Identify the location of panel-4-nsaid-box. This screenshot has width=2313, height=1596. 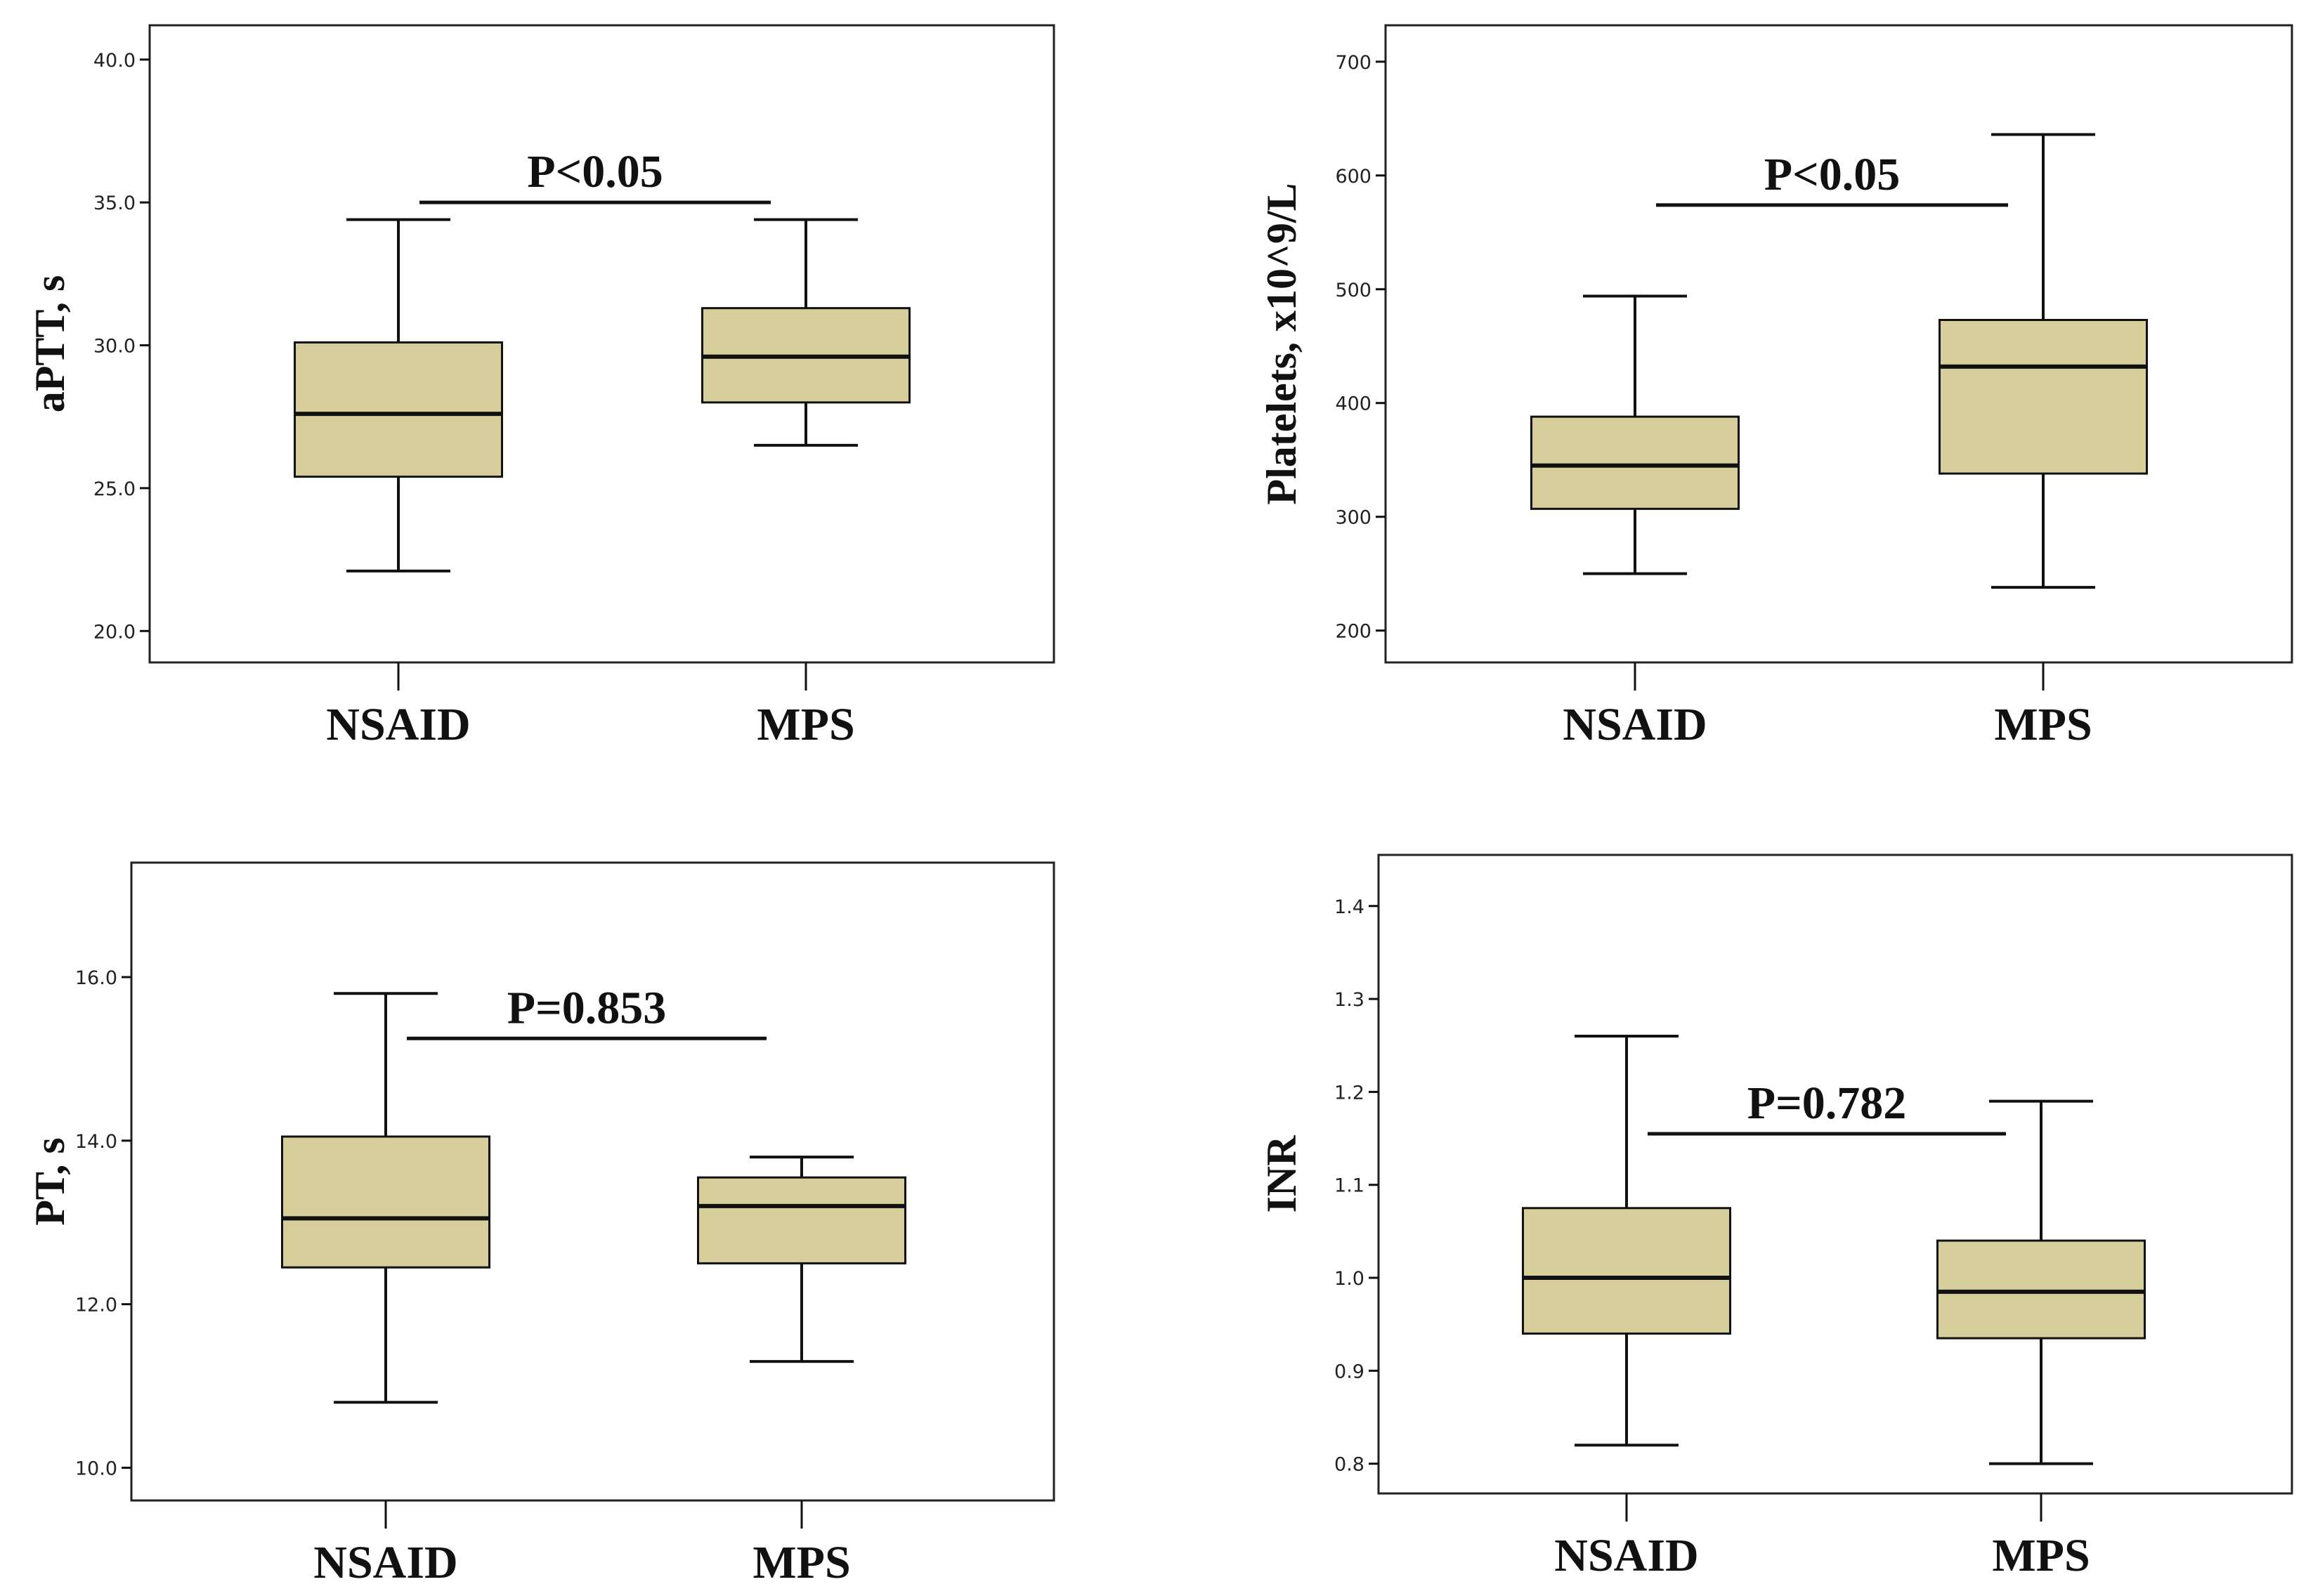
(1626, 1271).